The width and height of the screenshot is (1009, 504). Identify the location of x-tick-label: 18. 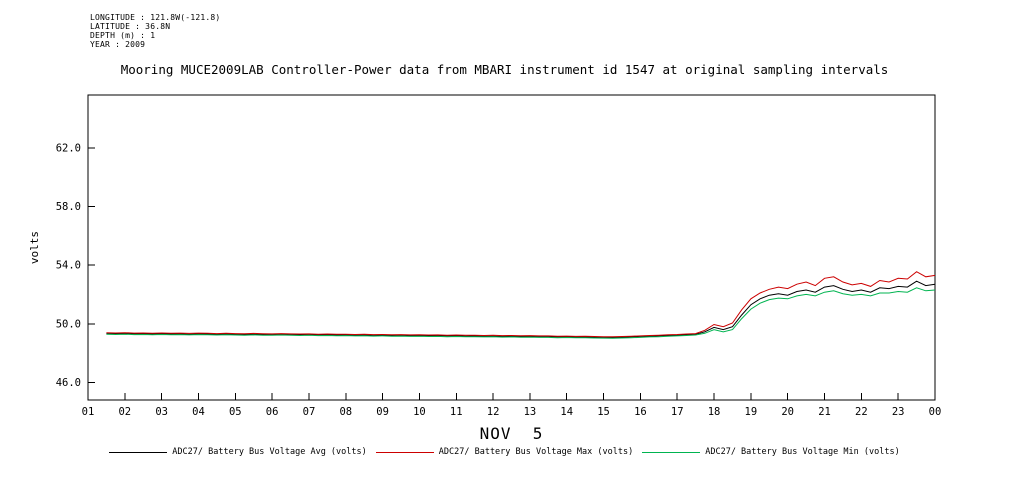
(714, 412).